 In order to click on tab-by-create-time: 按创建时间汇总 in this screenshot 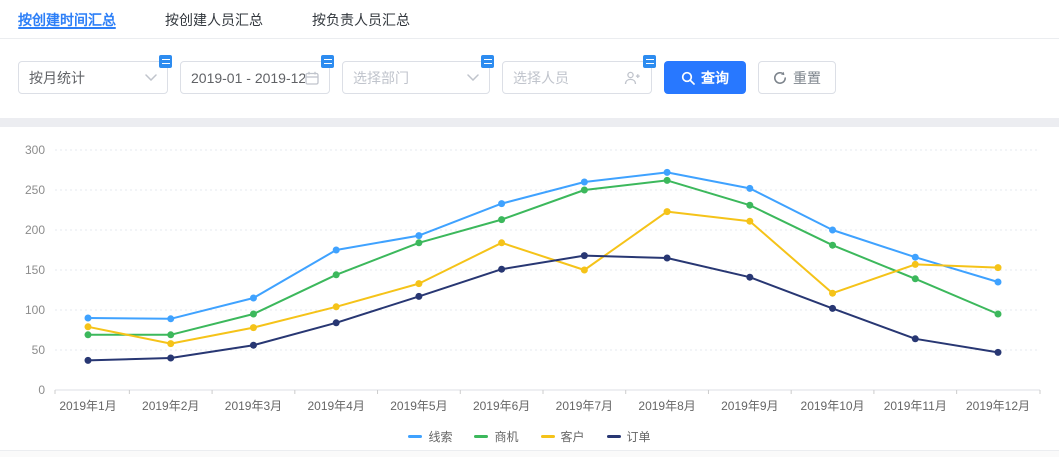, I will do `click(67, 19)`.